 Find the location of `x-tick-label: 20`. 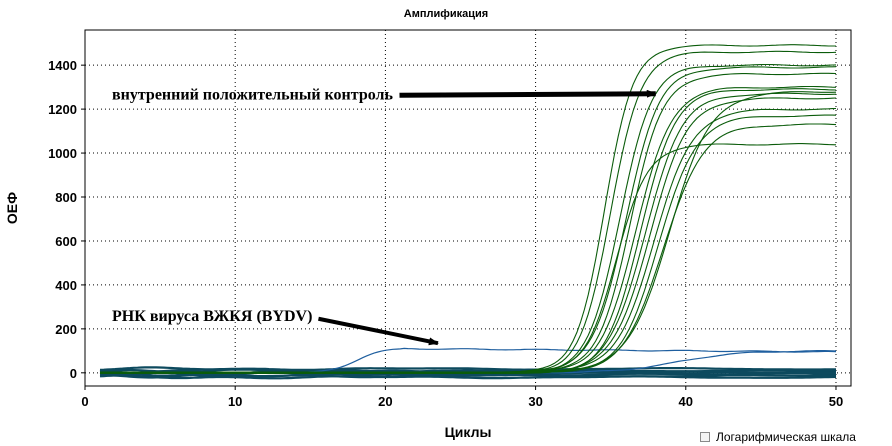

x-tick-label: 20 is located at coordinates (385, 401).